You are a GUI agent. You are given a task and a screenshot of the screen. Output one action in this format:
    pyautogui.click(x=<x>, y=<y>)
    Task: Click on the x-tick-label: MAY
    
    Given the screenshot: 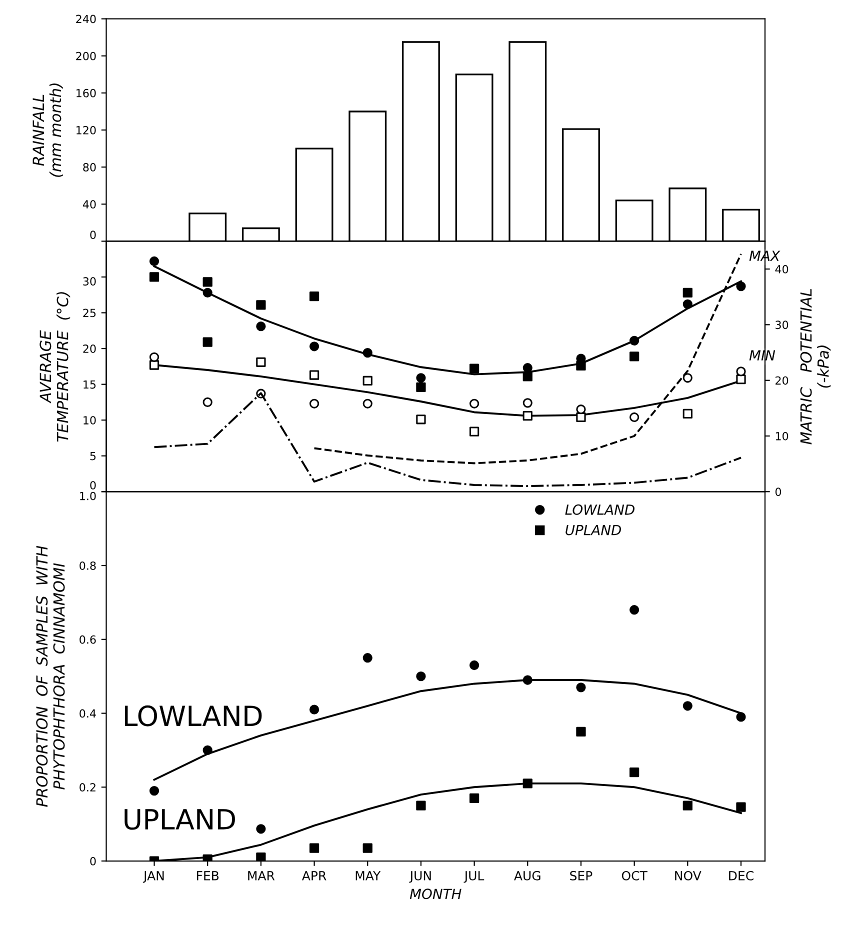 What is the action you would take?
    pyautogui.click(x=368, y=875)
    